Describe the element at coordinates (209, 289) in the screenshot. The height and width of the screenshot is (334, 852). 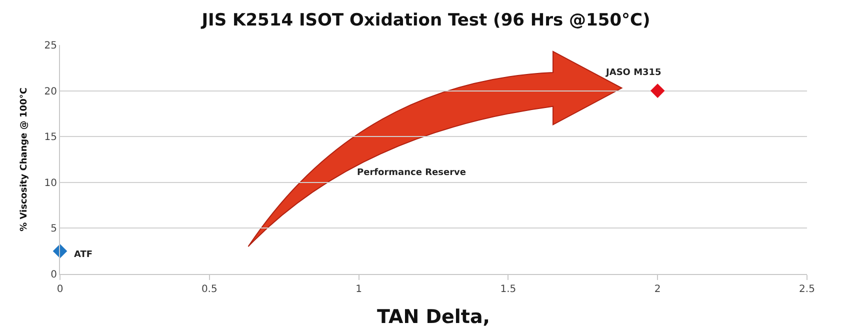
I see `x-tick-label: 0.5` at that location.